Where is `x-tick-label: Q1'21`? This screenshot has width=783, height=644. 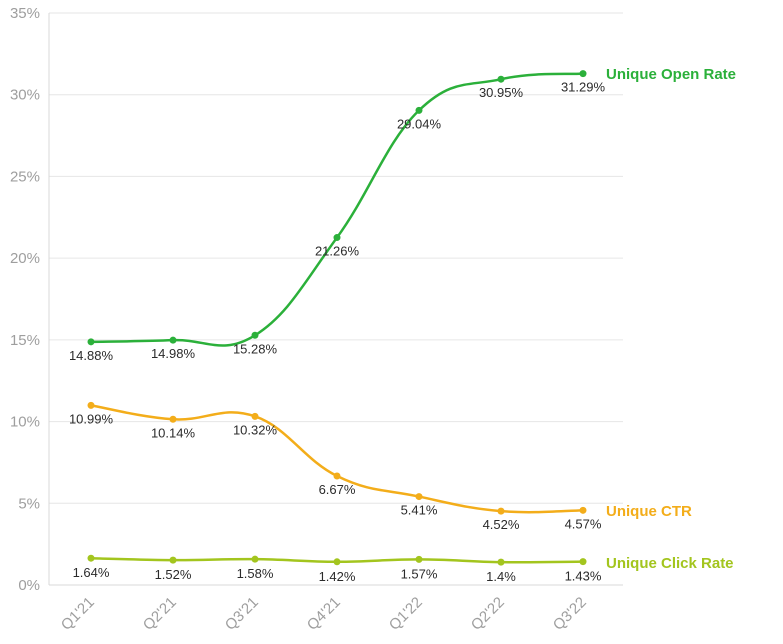
x-tick-label: Q1'21 is located at coordinates (78, 614).